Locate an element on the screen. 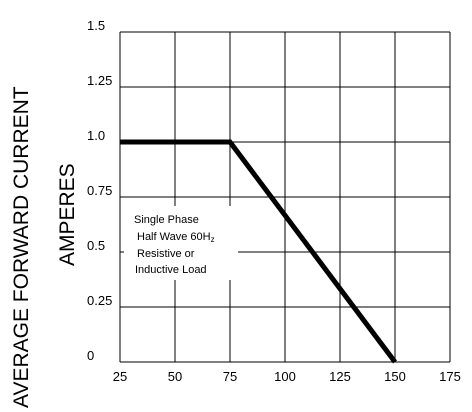 The width and height of the screenshot is (472, 412). y-tick-label-0: 0 is located at coordinates (90, 355).